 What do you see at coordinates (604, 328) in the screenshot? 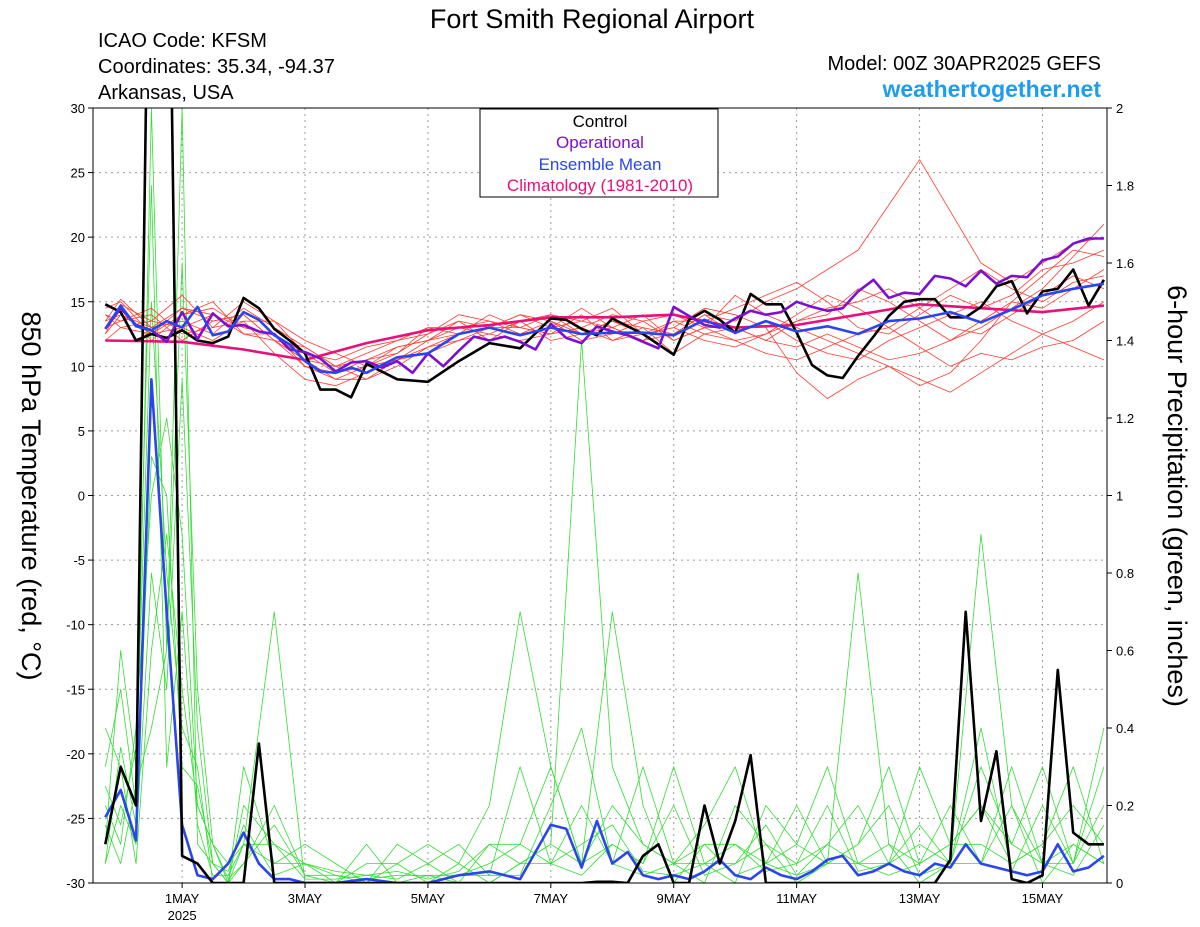
I see `temp-ensemble-mean-line` at bounding box center [604, 328].